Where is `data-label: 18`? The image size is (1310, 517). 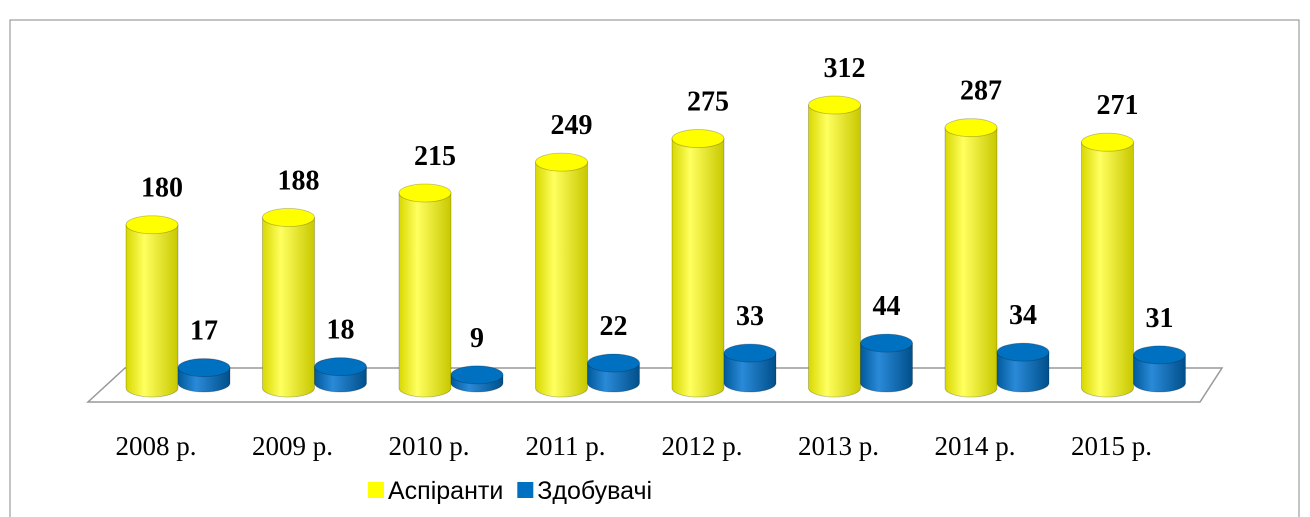 data-label: 18 is located at coordinates (341, 330).